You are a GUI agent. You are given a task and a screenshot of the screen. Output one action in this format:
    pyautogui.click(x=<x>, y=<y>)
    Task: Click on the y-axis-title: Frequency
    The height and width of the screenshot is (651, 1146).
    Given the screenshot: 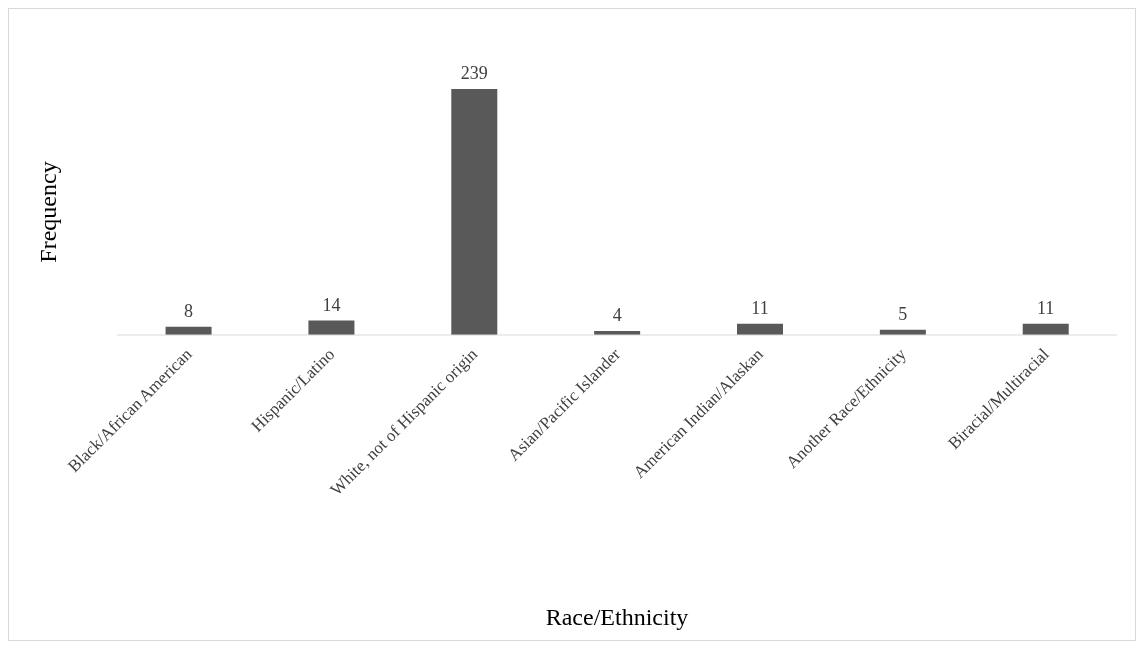 What is the action you would take?
    pyautogui.click(x=47, y=212)
    